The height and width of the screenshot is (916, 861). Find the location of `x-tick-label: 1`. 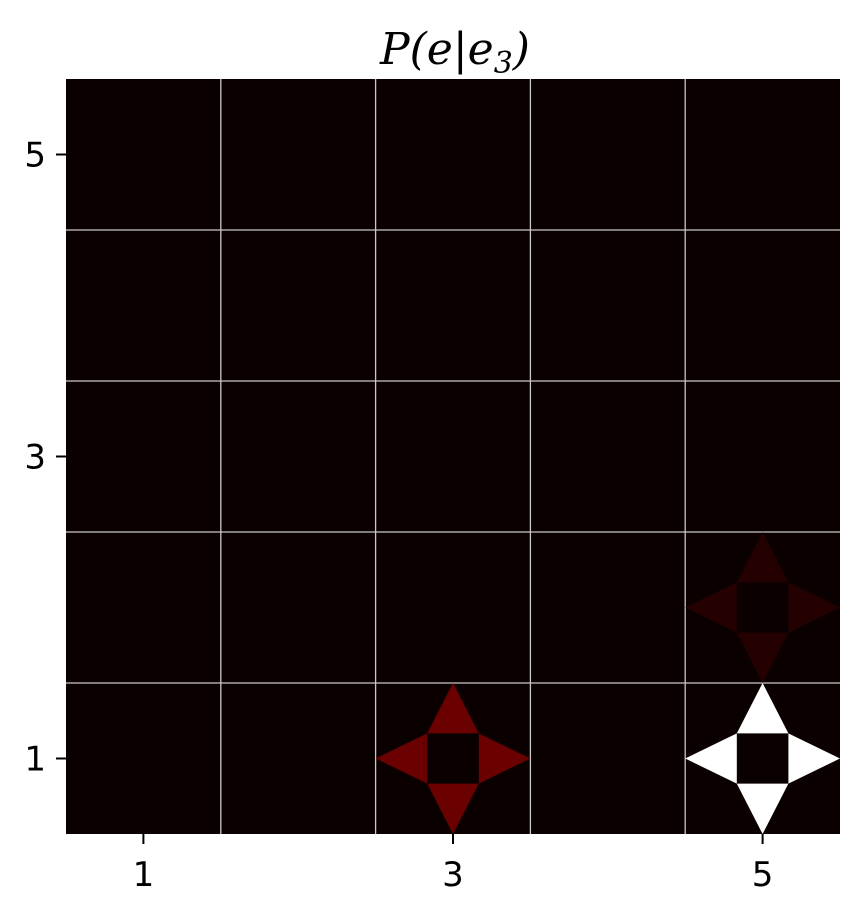

x-tick-label: 1 is located at coordinates (144, 875).